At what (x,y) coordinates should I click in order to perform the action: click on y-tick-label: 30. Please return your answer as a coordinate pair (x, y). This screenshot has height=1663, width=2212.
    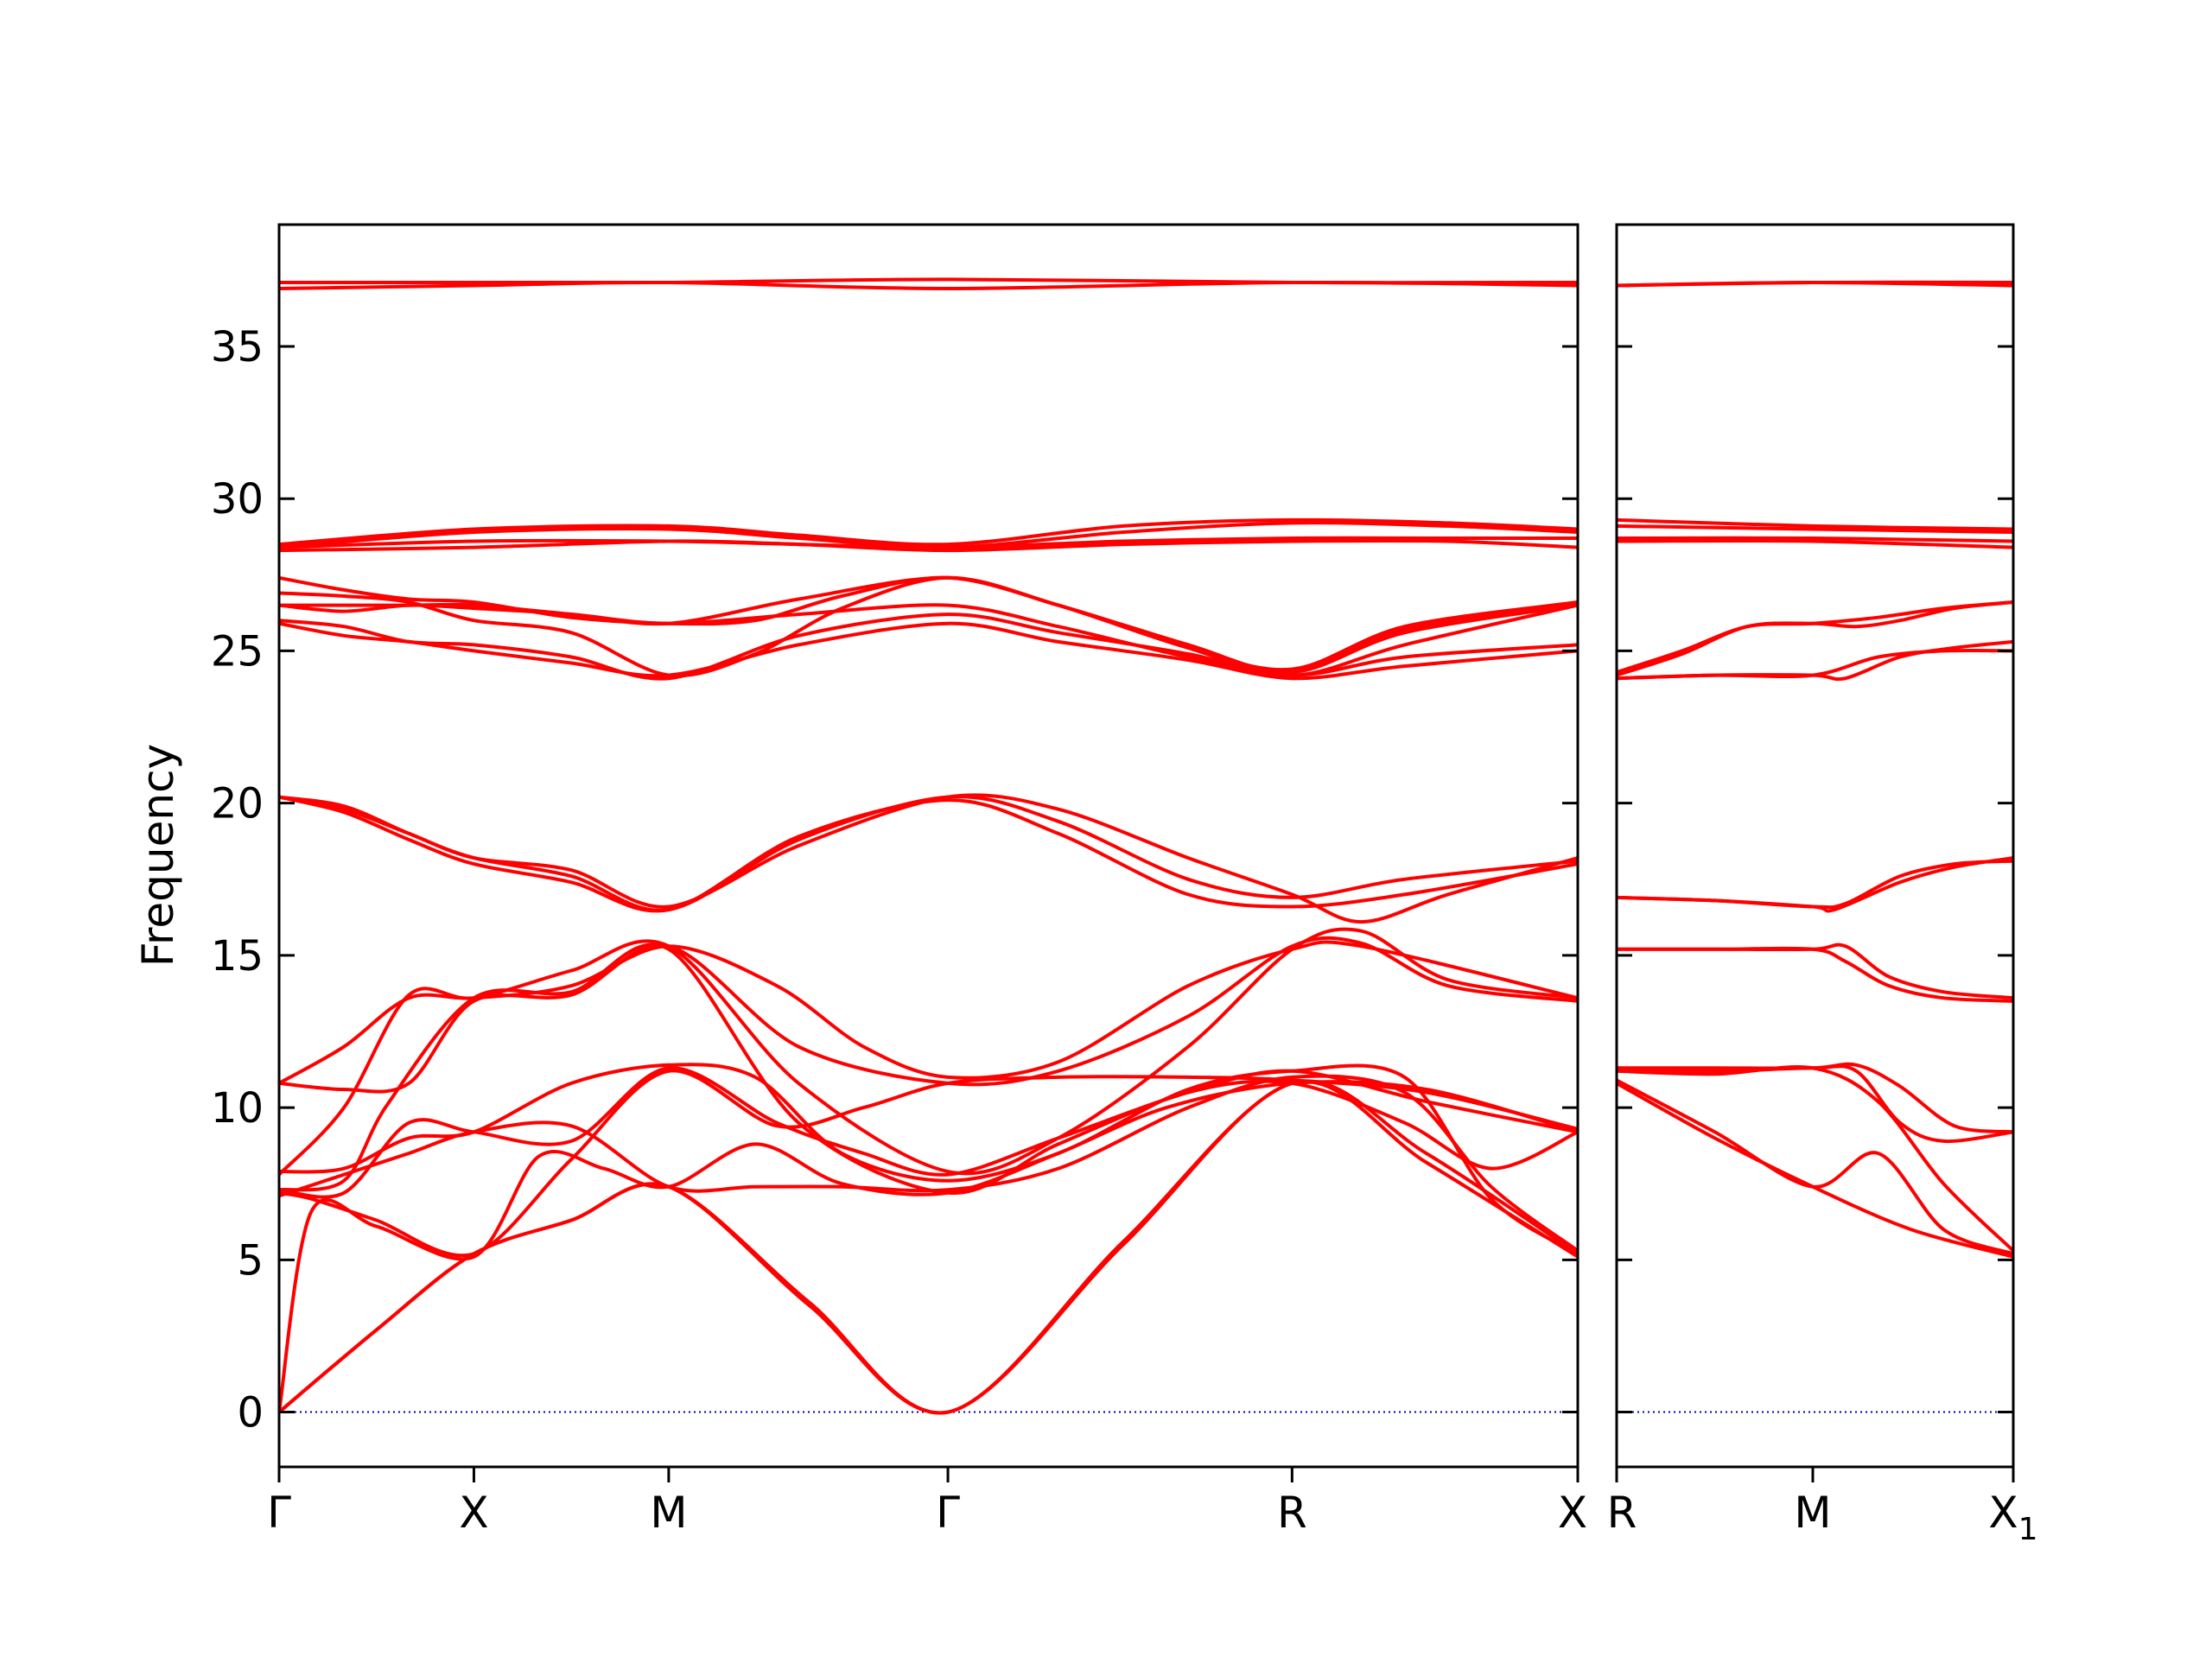
    Looking at the image, I should click on (237, 500).